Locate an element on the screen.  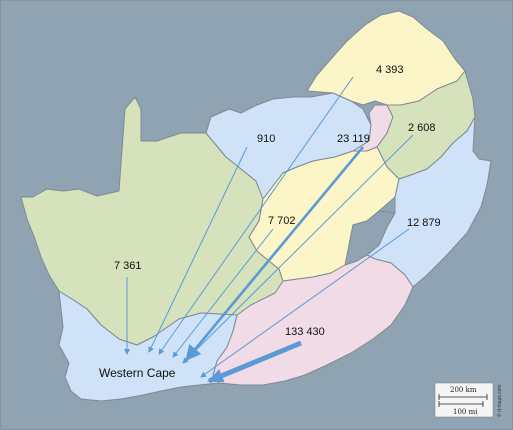
province-limpopo is located at coordinates (386, 58).